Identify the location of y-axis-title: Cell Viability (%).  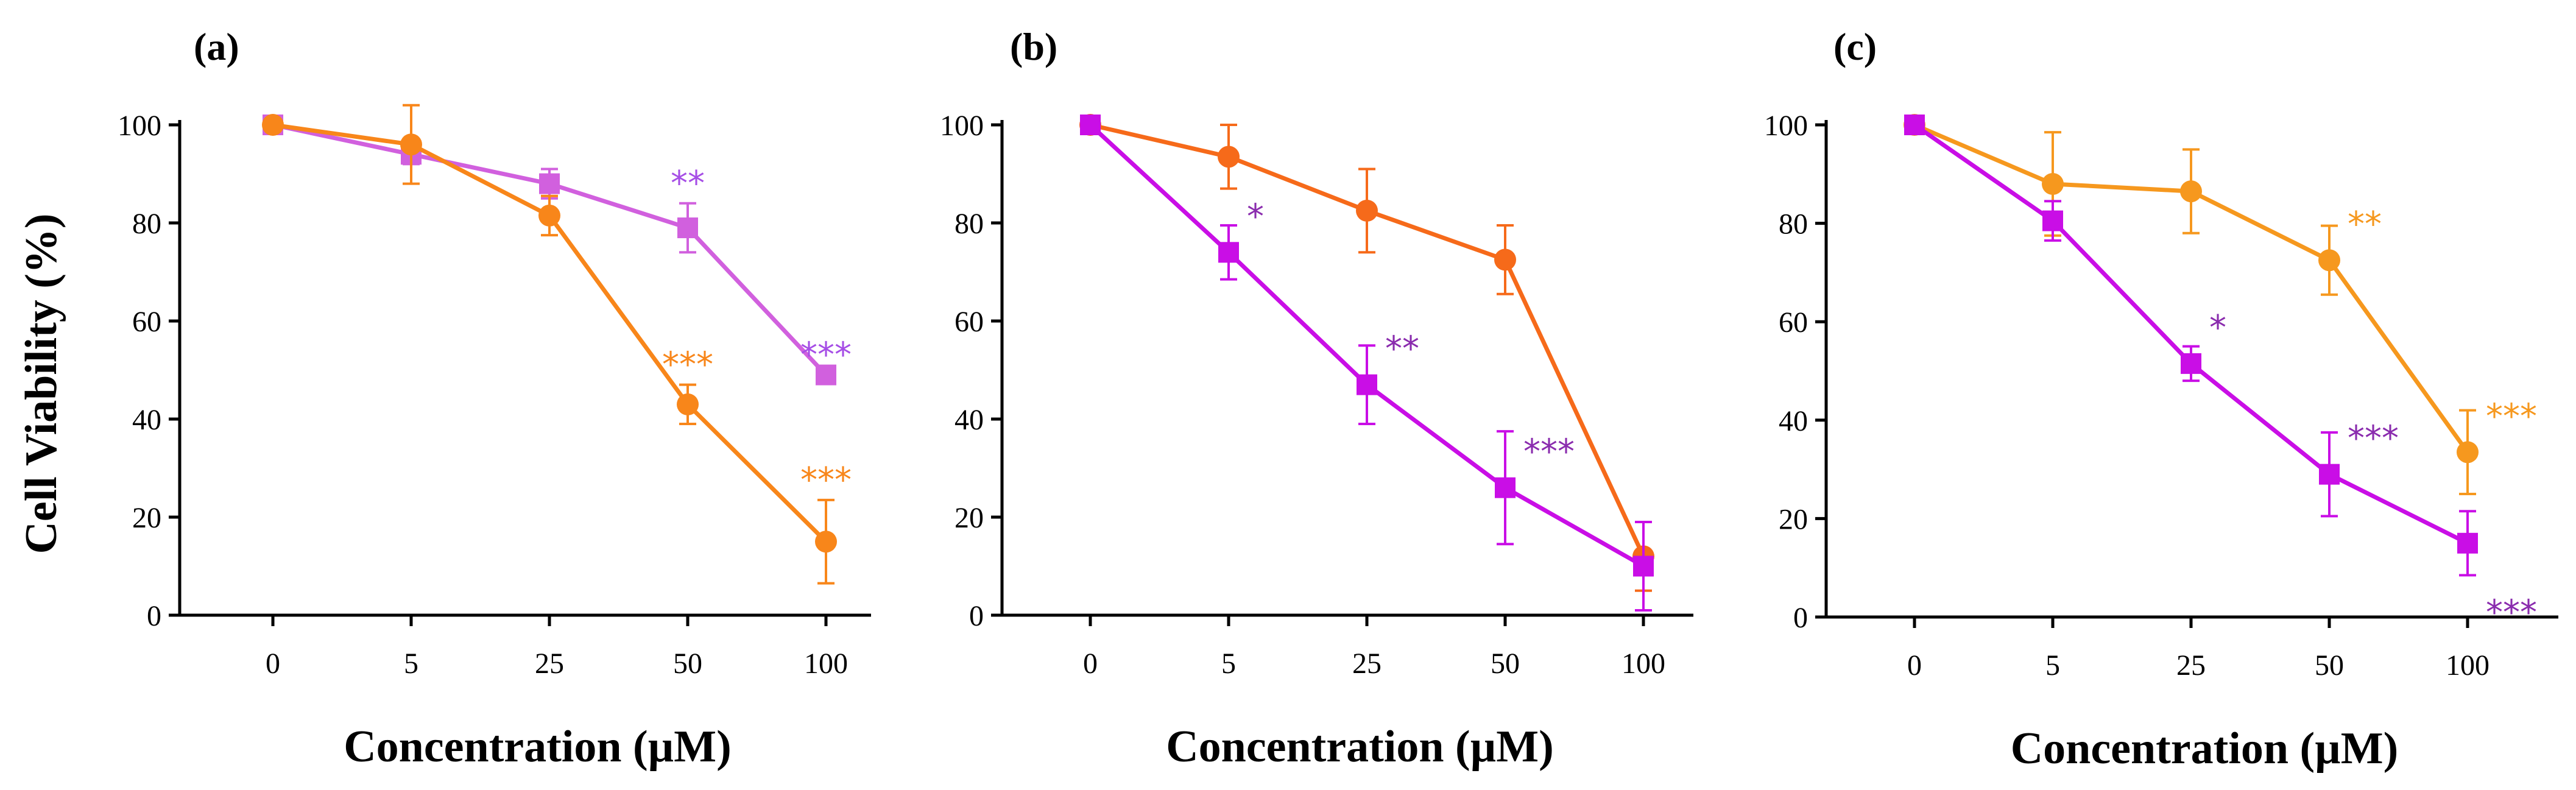
(41, 384).